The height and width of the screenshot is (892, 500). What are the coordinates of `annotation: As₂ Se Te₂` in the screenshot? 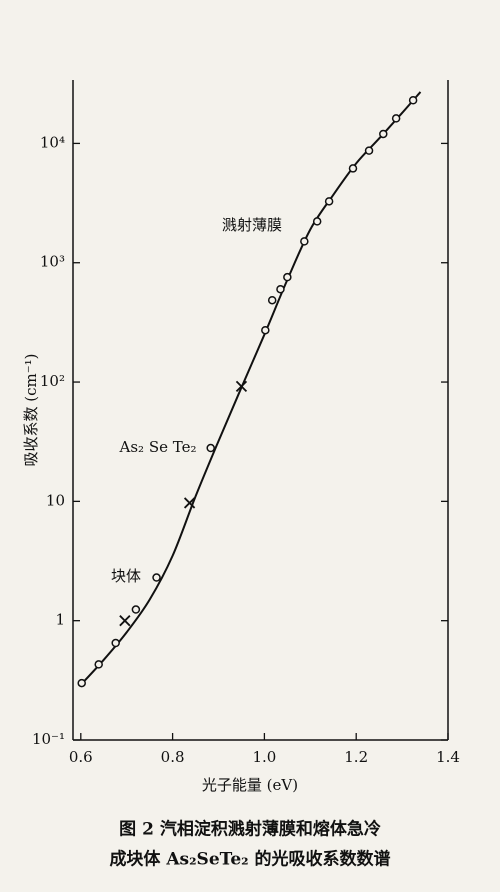 It's located at (158, 447).